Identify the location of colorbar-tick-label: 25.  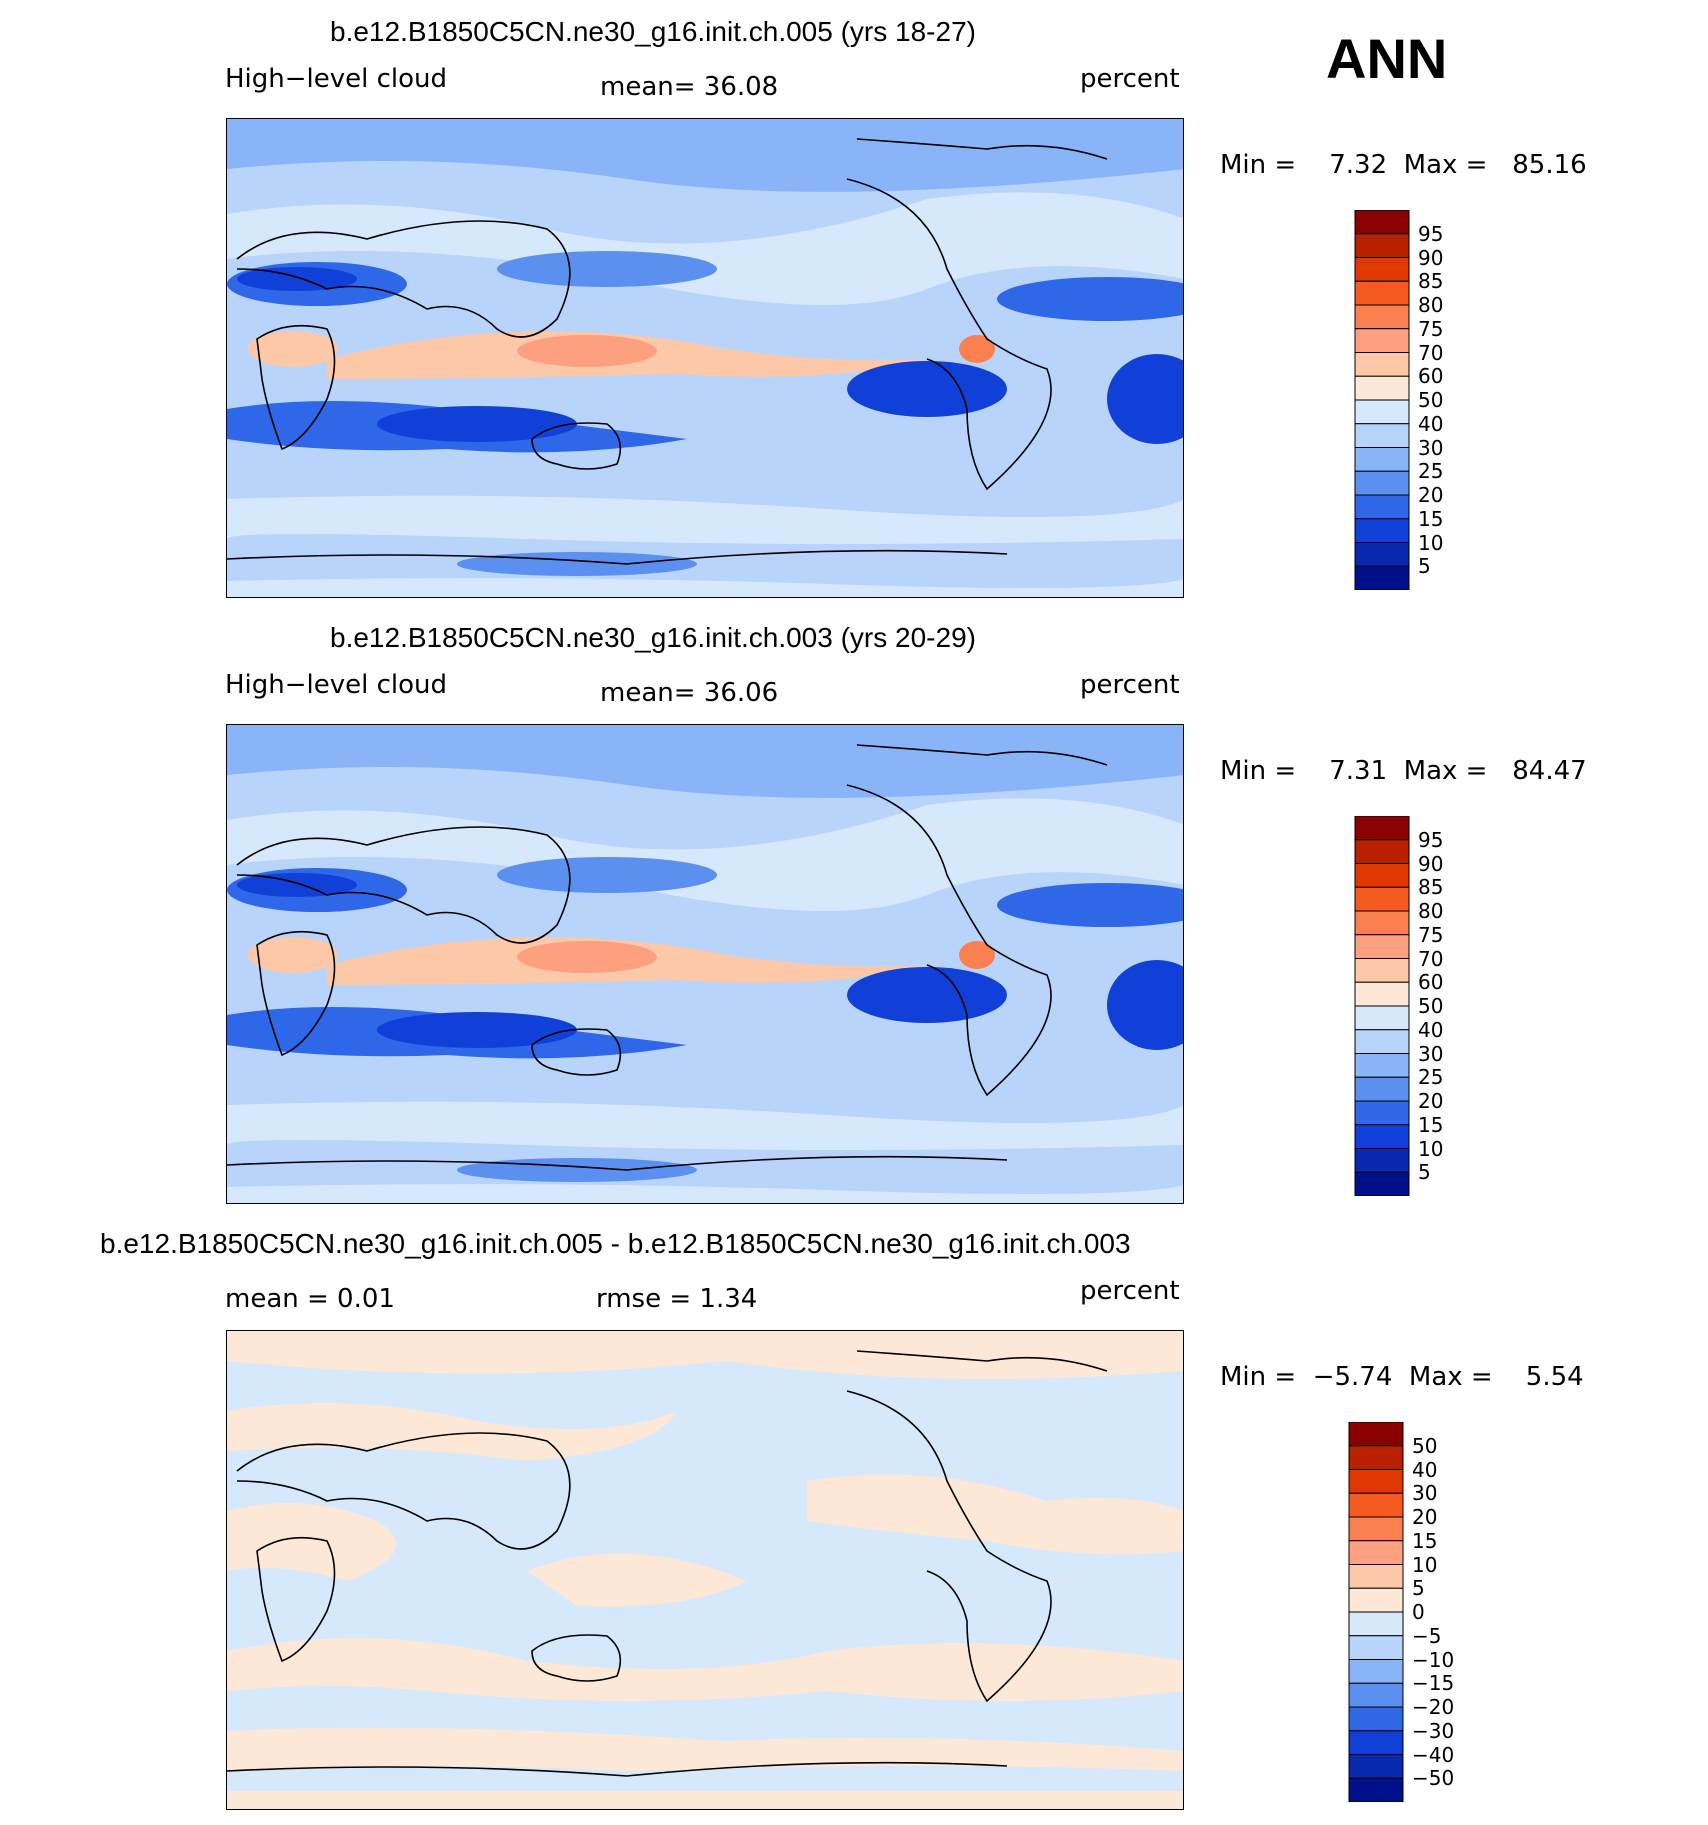
(1431, 471).